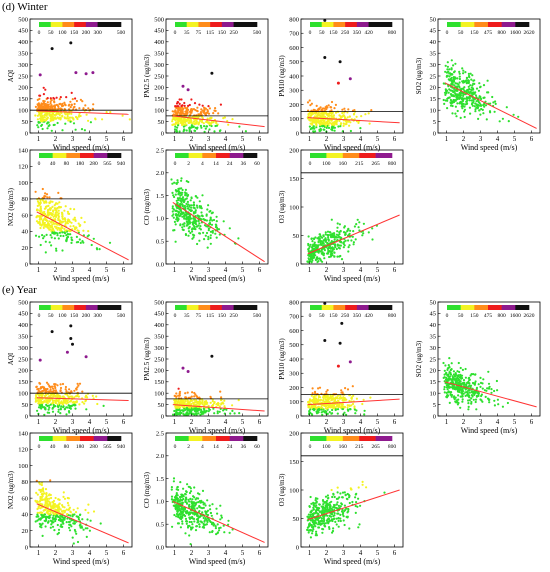  Describe the element at coordinates (25, 498) in the screenshot. I see `y-tick-label: 60` at that location.